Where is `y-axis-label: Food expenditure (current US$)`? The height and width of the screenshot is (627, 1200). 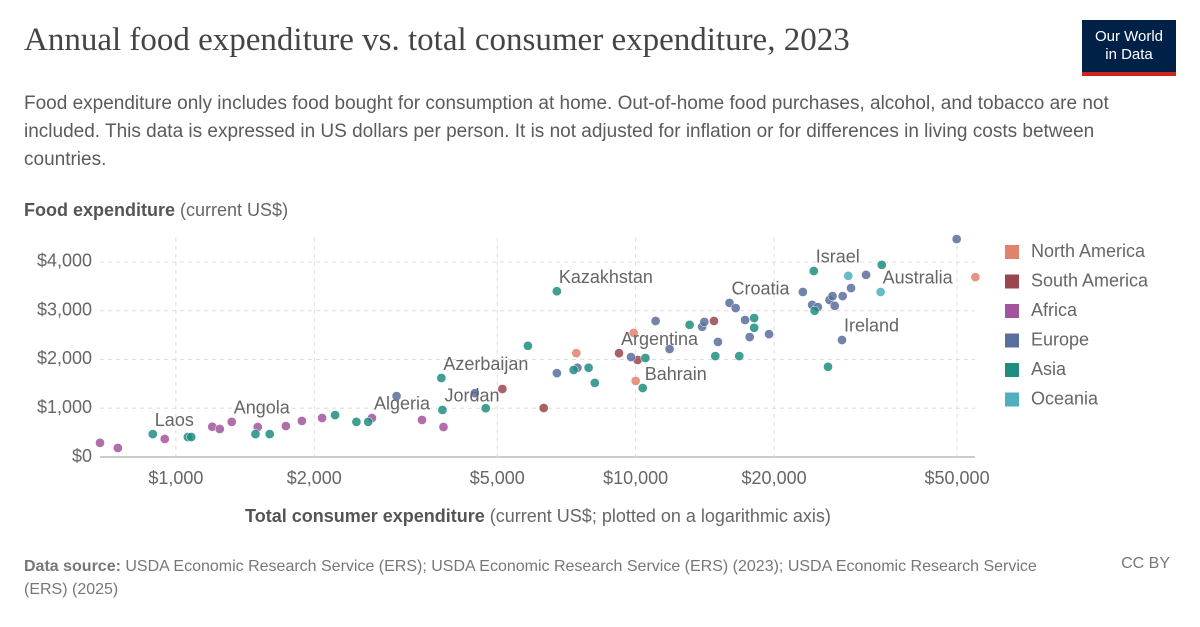
y-axis-label: Food expenditure (current US$) is located at coordinates (156, 210).